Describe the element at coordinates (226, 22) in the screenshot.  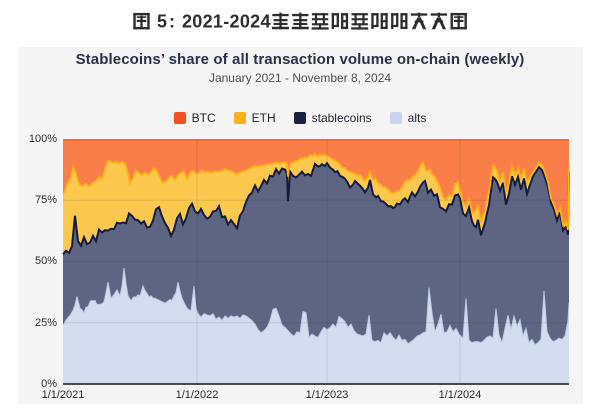
I see `svg-text: 2021-2024` at that location.